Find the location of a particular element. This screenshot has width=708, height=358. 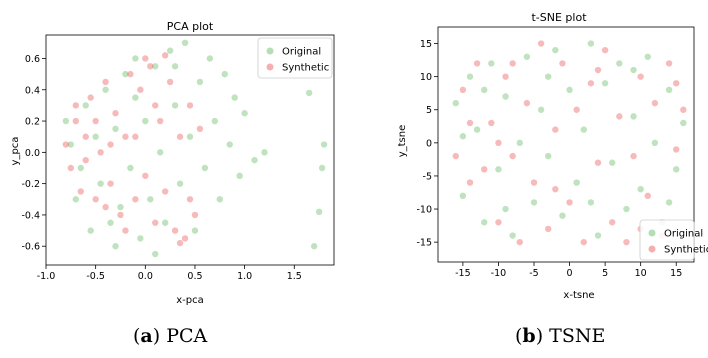

tsne-xlabel: x-tsne is located at coordinates (578, 295).